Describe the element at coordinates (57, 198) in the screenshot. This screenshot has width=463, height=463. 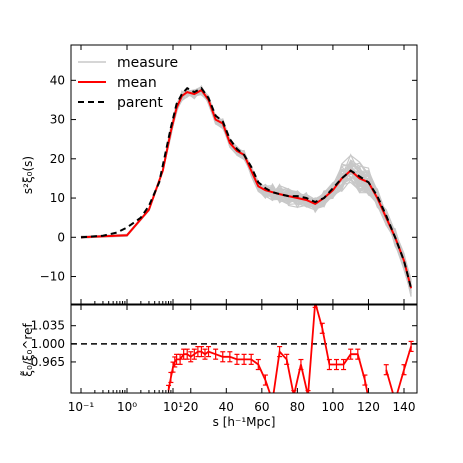
I see `y-tick-label: 10` at that location.